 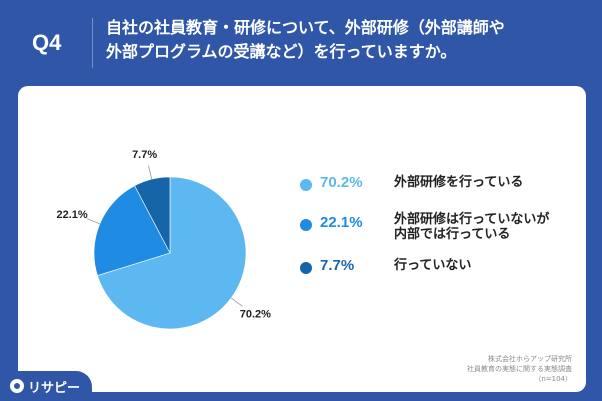 I want to click on legend-label-1-line-1: 外部研修を行っている, so click(x=459, y=182).